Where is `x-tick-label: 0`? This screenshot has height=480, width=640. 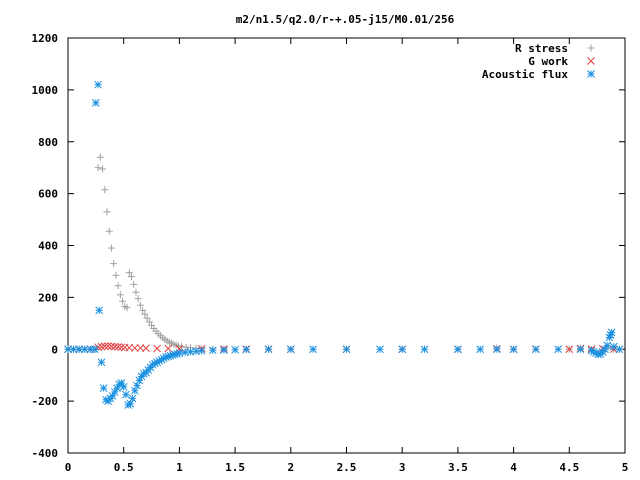
x-tick-label: 0 is located at coordinates (68, 467).